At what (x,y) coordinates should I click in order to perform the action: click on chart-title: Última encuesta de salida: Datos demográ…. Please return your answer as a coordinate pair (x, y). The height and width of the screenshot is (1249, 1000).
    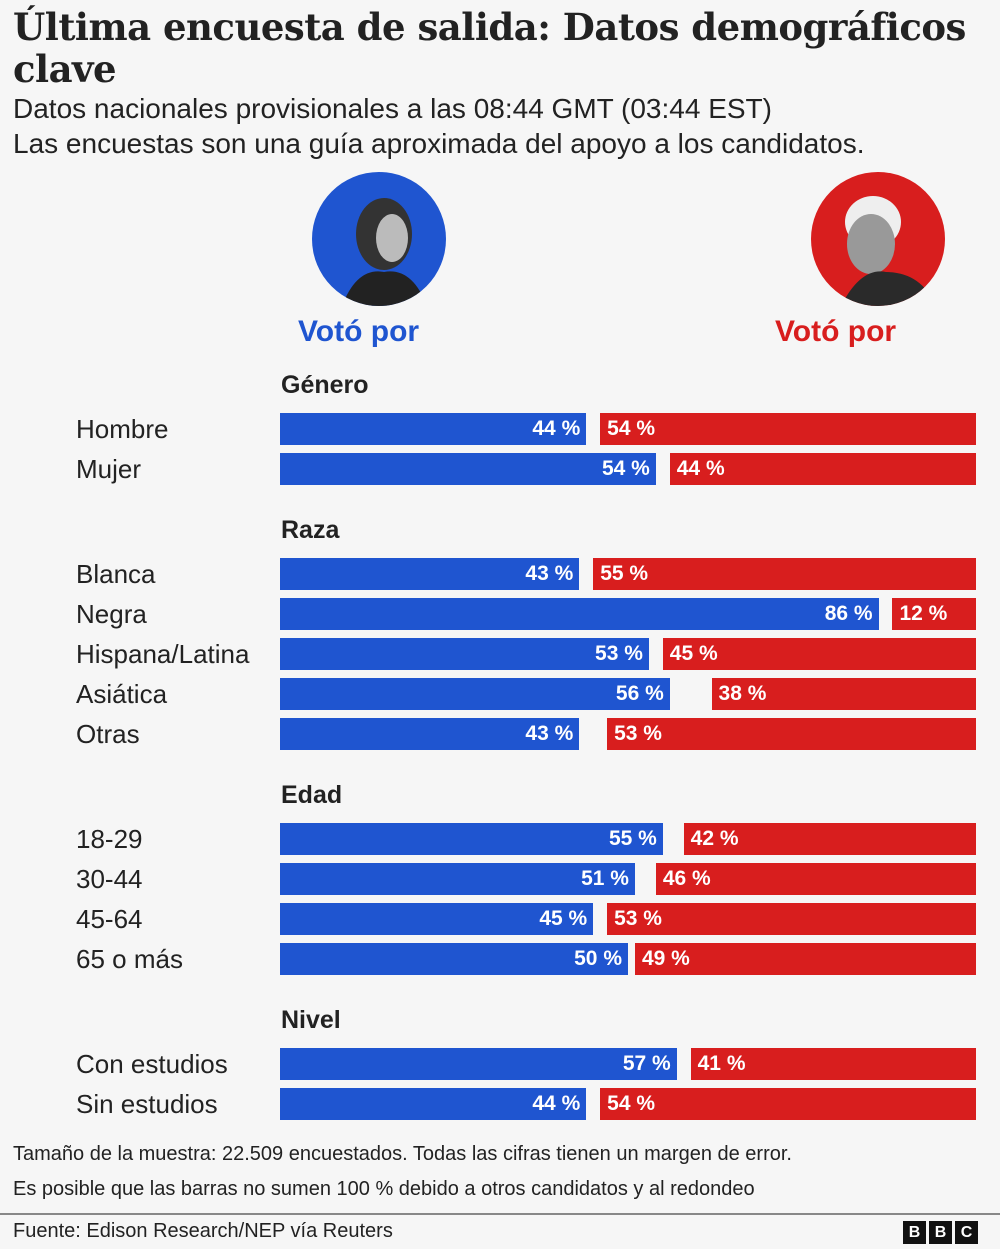
    Looking at the image, I should click on (489, 48).